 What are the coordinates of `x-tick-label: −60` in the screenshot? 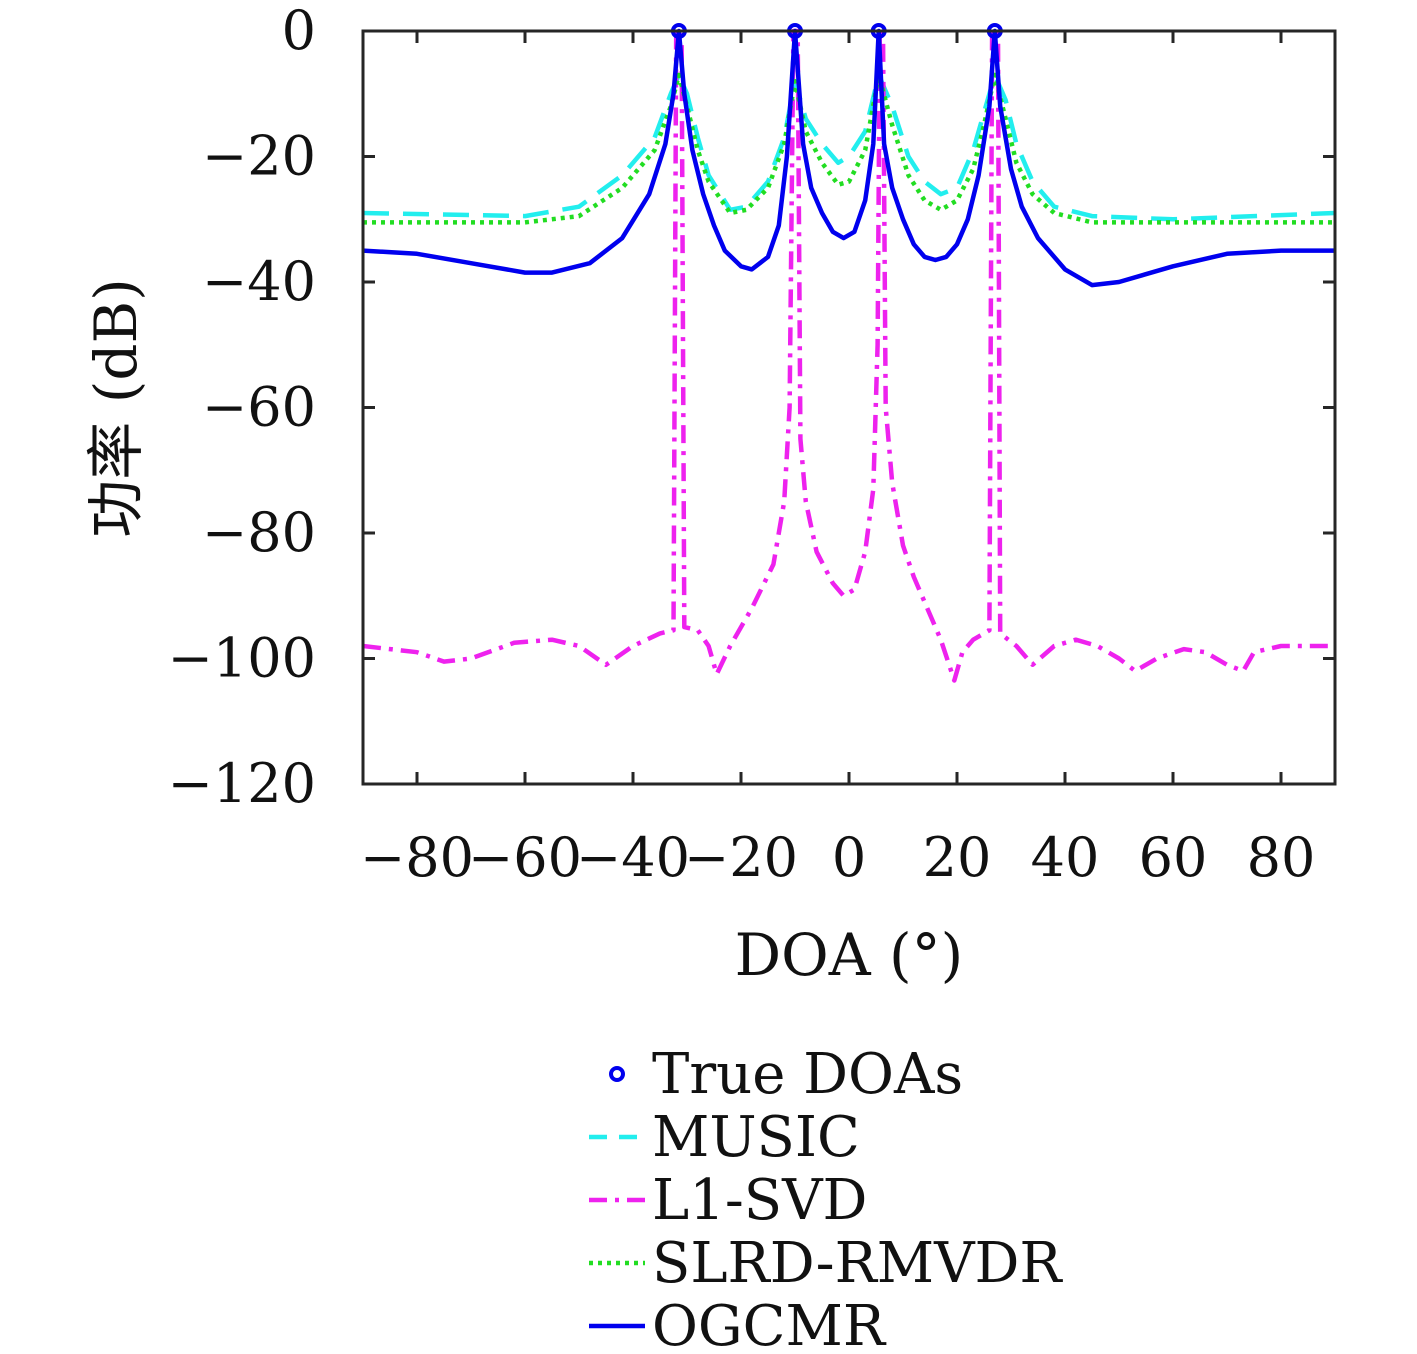 It's located at (525, 857).